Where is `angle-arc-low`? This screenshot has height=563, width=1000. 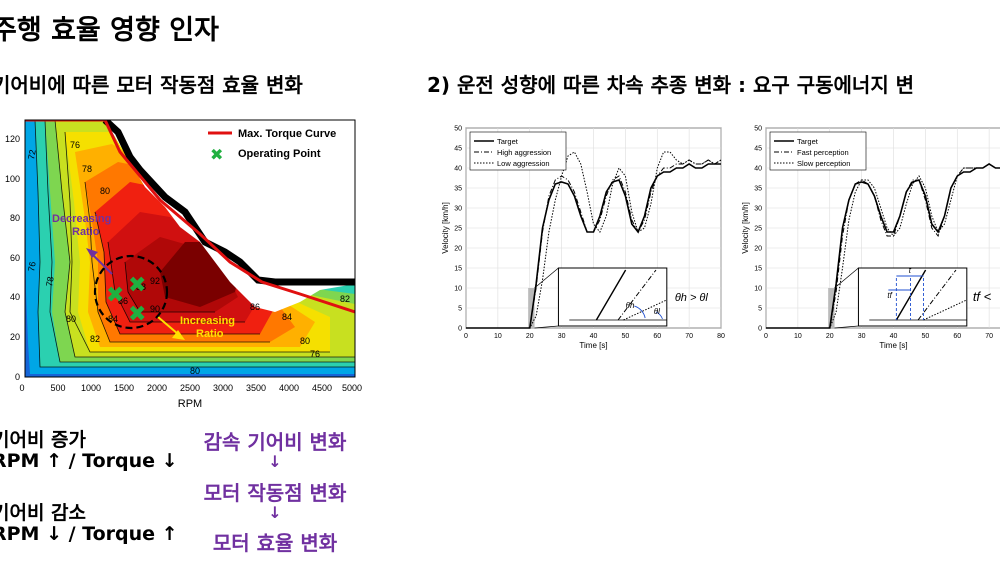
angle-arc-low is located at coordinates (659, 315).